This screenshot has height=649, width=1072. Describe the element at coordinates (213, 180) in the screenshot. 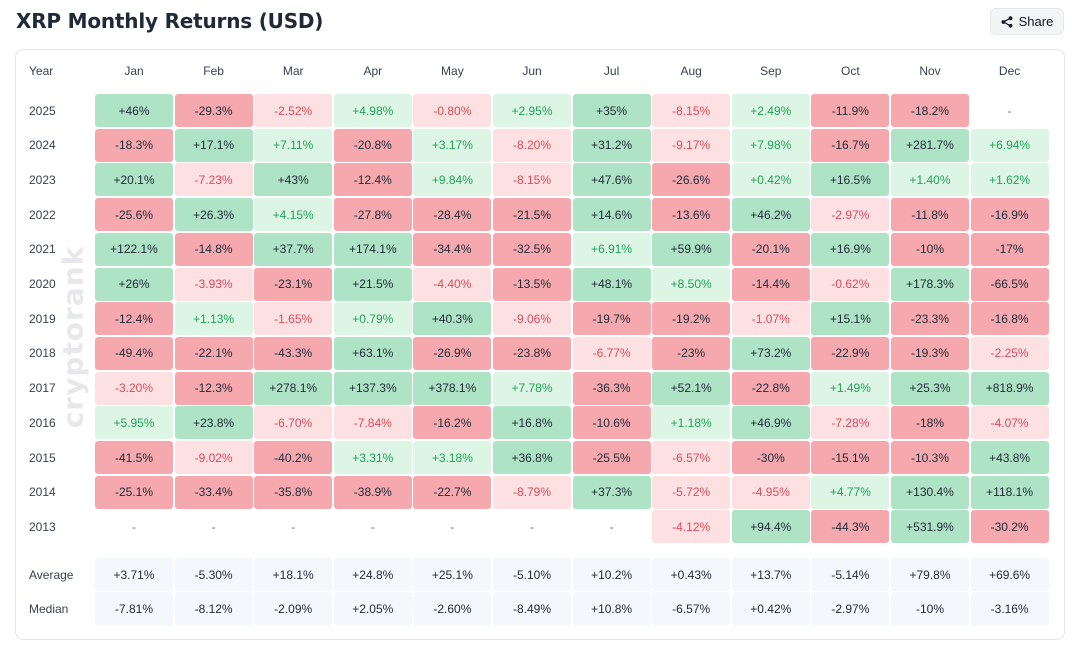

I see `return-cell: -7.23%` at that location.